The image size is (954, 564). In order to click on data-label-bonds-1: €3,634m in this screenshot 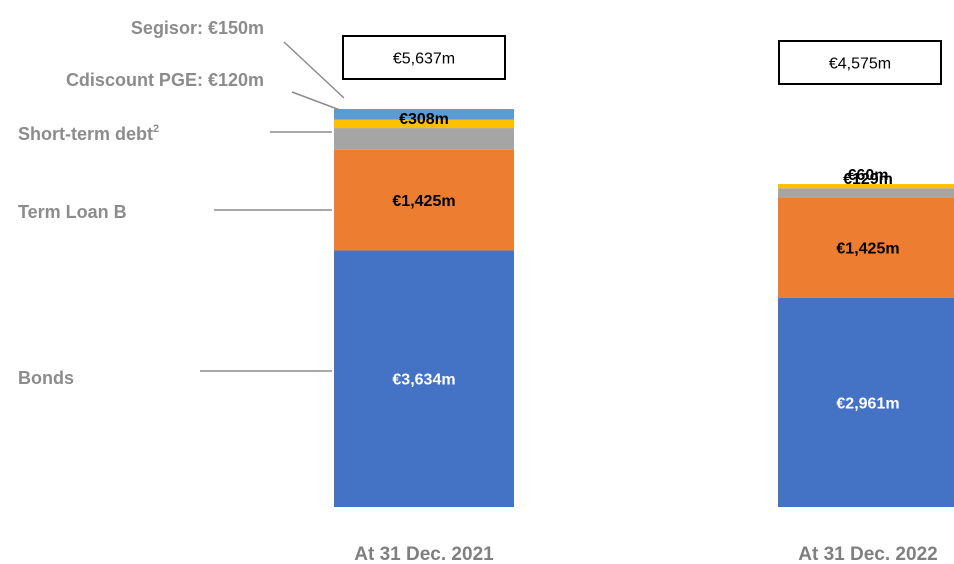, I will do `click(423, 380)`.